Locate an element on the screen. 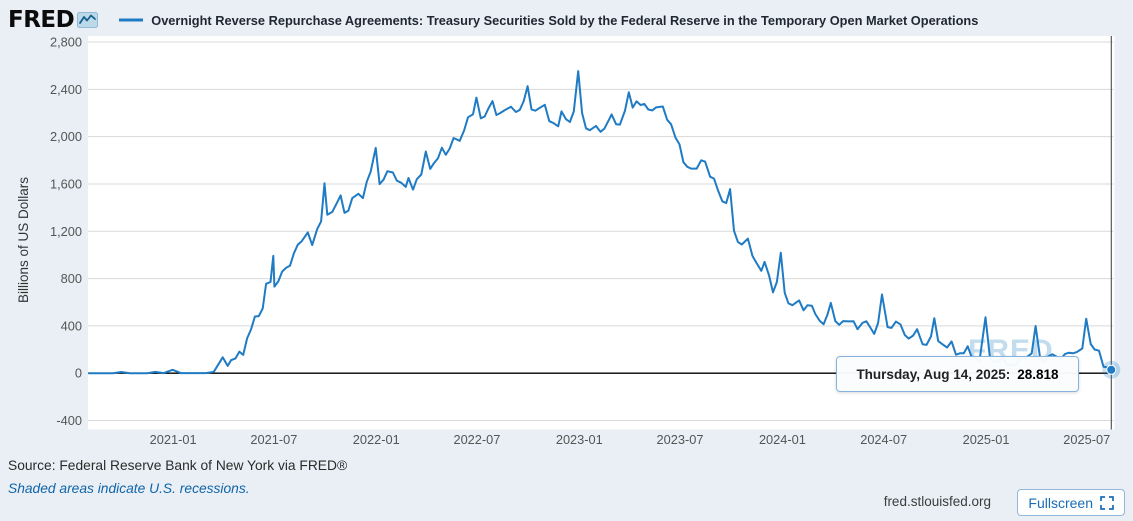  x-tick-label: 2021-01 is located at coordinates (173, 439).